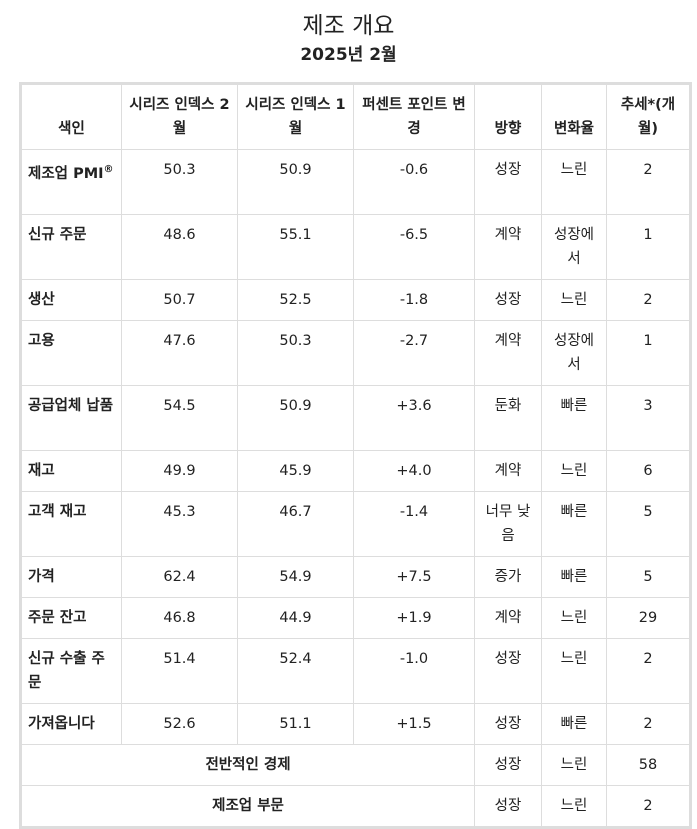 The image size is (697, 829). I want to click on row-name: 가져옵니다, so click(71, 724).